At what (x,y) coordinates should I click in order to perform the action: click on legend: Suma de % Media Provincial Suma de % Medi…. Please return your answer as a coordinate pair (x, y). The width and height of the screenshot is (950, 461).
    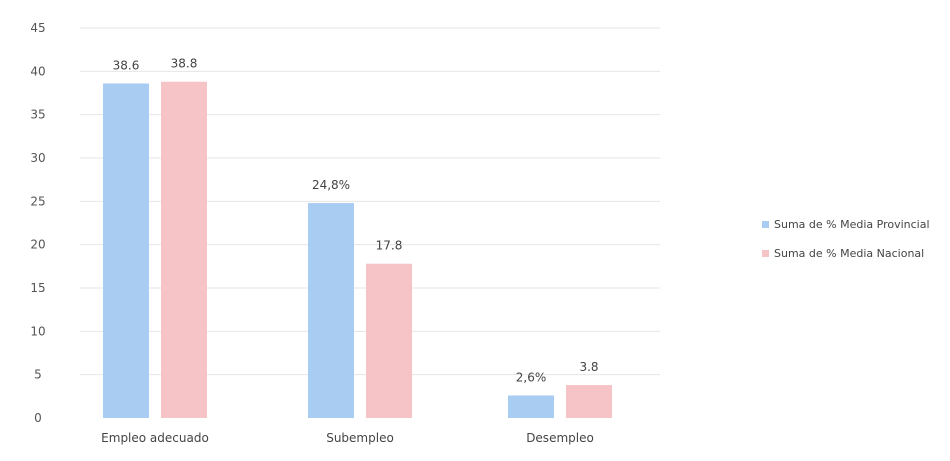
    Looking at the image, I should click on (846, 239).